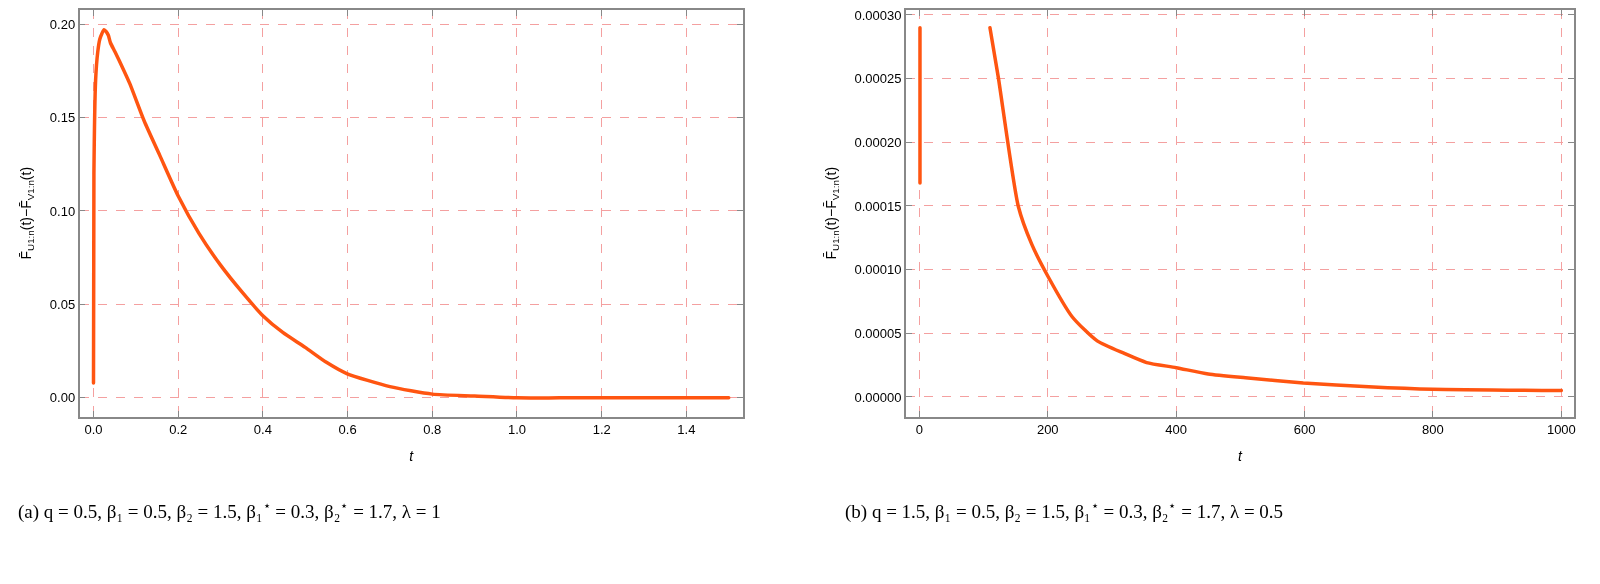  I want to click on x-tick-label: 600, so click(1304, 429).